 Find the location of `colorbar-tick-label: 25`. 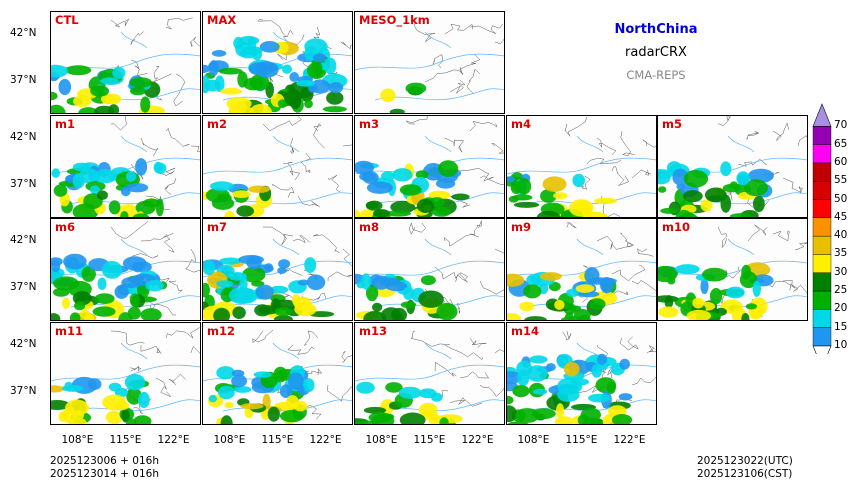

colorbar-tick-label: 25 is located at coordinates (841, 290).